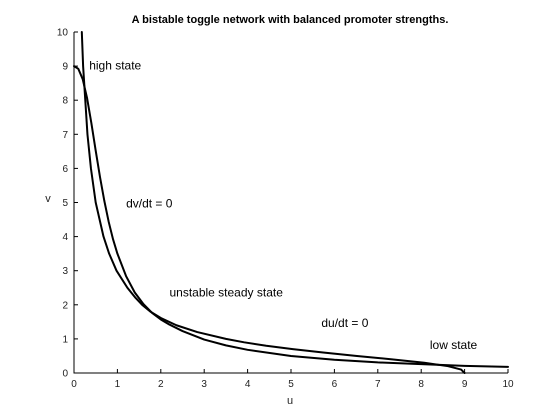 This screenshot has height=420, width=560. I want to click on x-tick-label: 7, so click(378, 384).